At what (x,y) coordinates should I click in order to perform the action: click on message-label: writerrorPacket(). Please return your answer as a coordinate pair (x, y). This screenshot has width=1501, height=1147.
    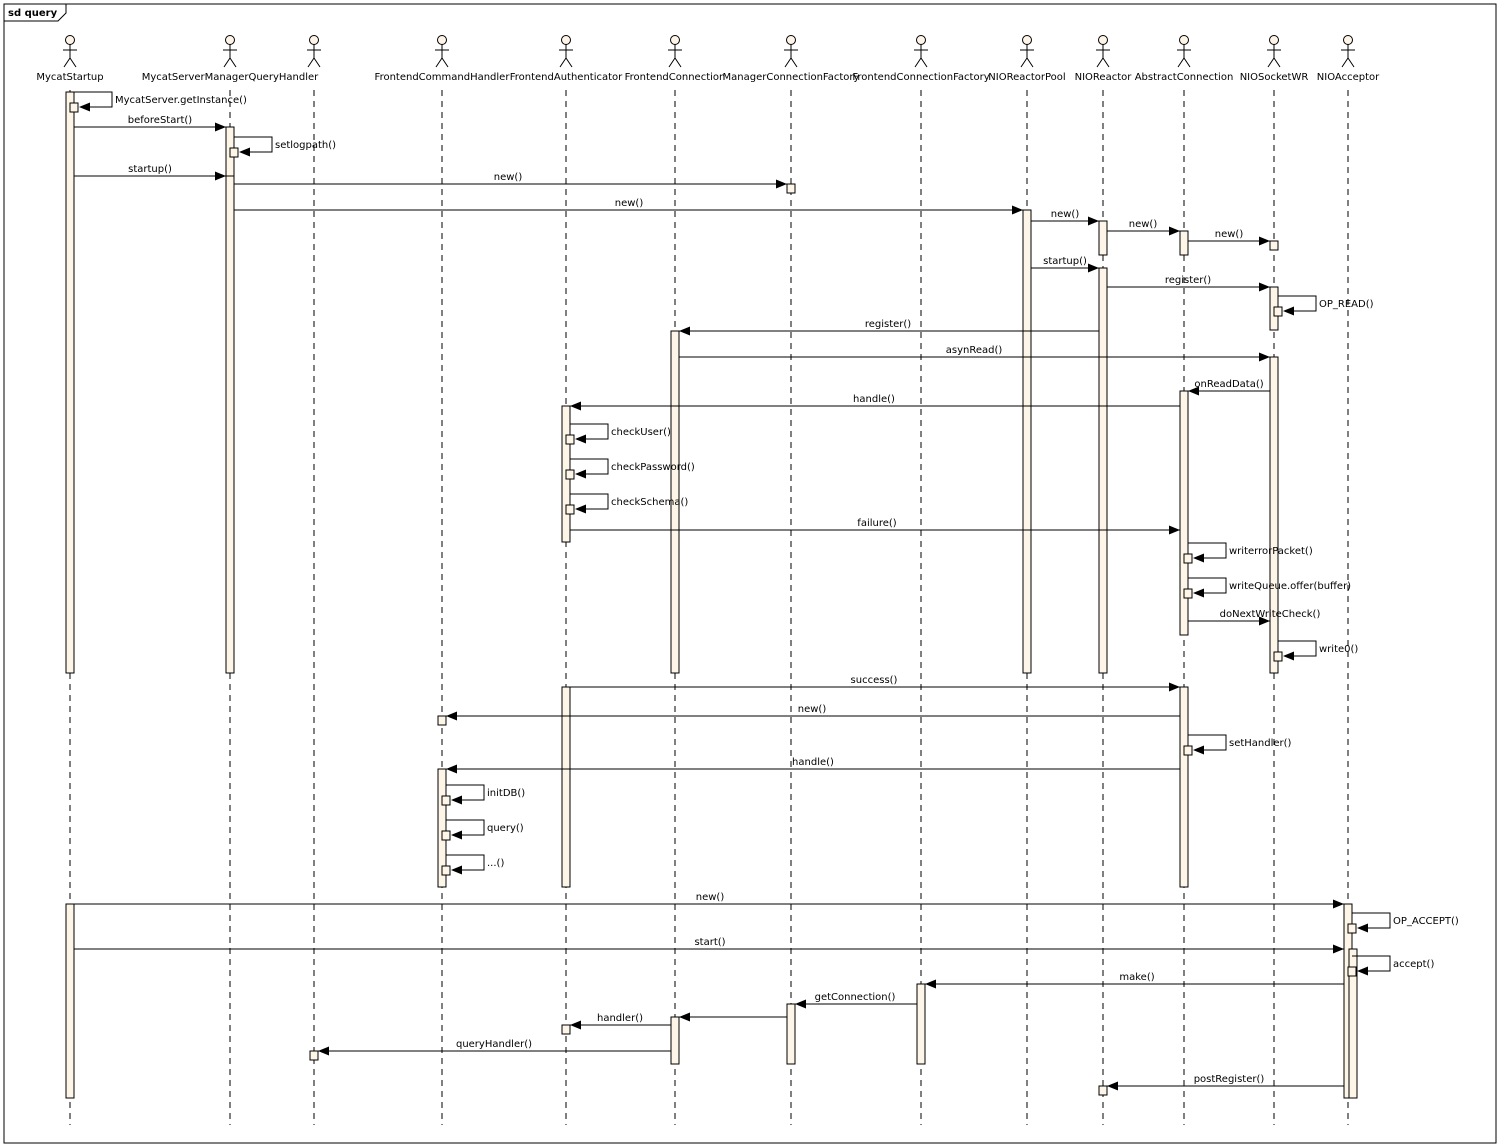
    Looking at the image, I should click on (1271, 551).